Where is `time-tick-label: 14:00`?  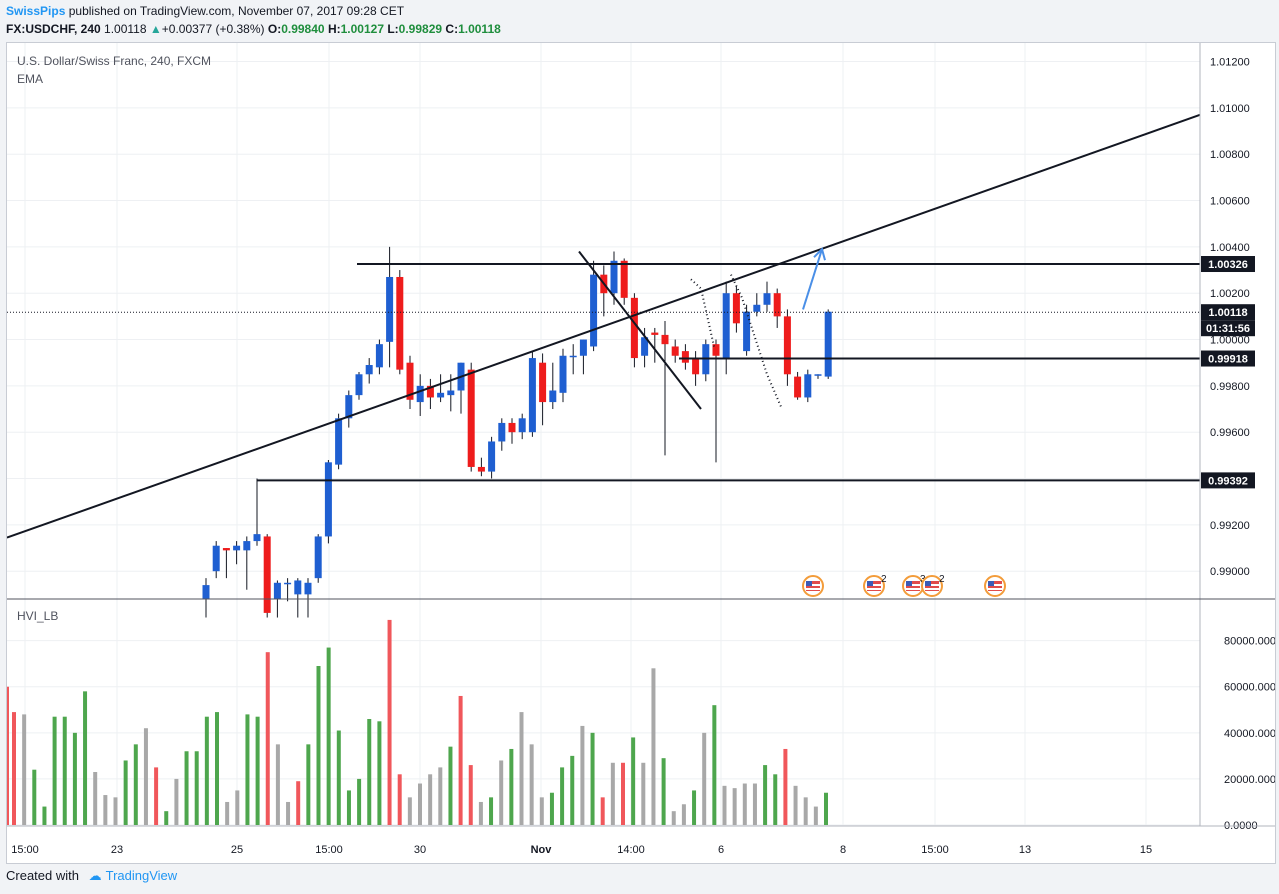
time-tick-label: 14:00 is located at coordinates (631, 850).